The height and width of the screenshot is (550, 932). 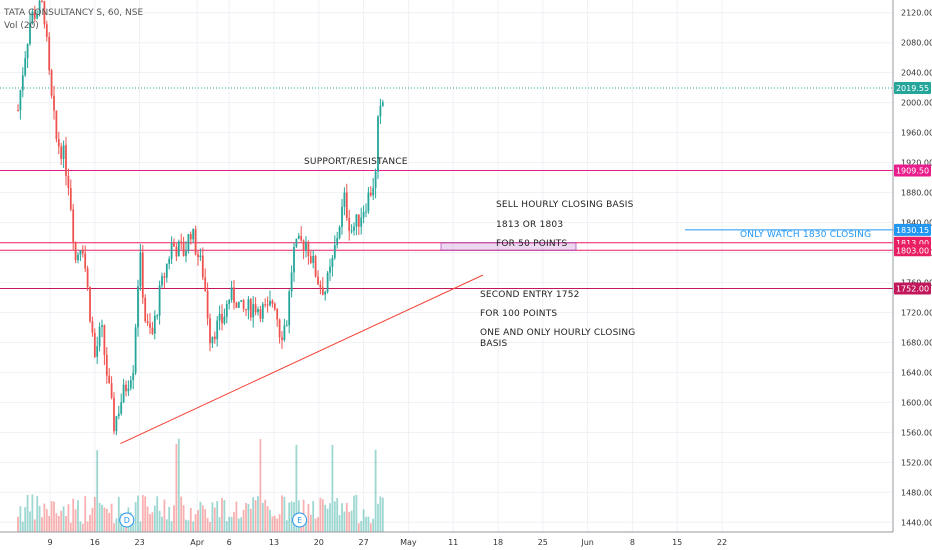 I want to click on trendline, so click(x=302, y=359).